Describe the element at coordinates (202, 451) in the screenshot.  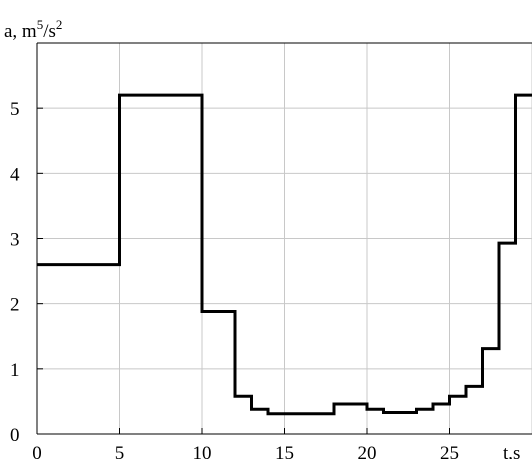
I see `x-tick-label-10: 10` at that location.